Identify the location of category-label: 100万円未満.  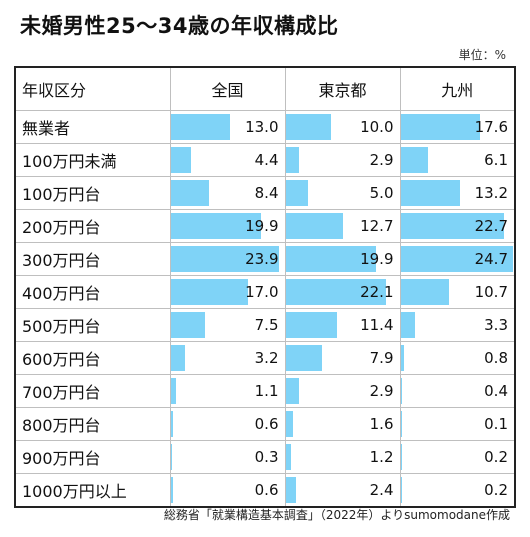
(92, 160).